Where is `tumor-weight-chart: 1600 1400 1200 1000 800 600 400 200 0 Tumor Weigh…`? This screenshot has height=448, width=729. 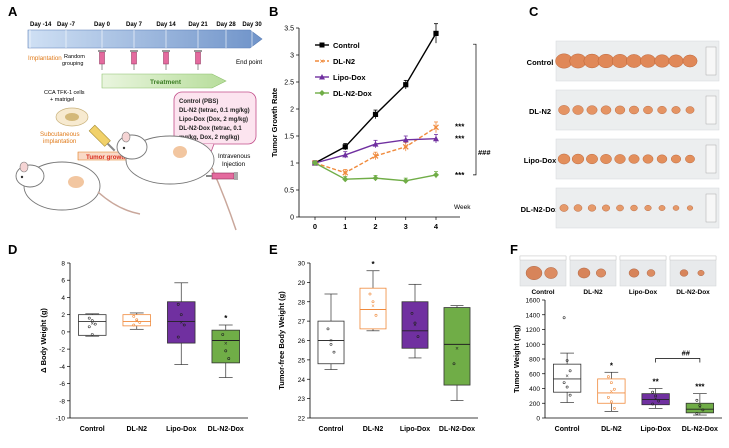 tumor-weight-chart: 1600 1400 1200 1000 800 600 400 200 0 Tumor Weigh… is located at coordinates (617, 365).